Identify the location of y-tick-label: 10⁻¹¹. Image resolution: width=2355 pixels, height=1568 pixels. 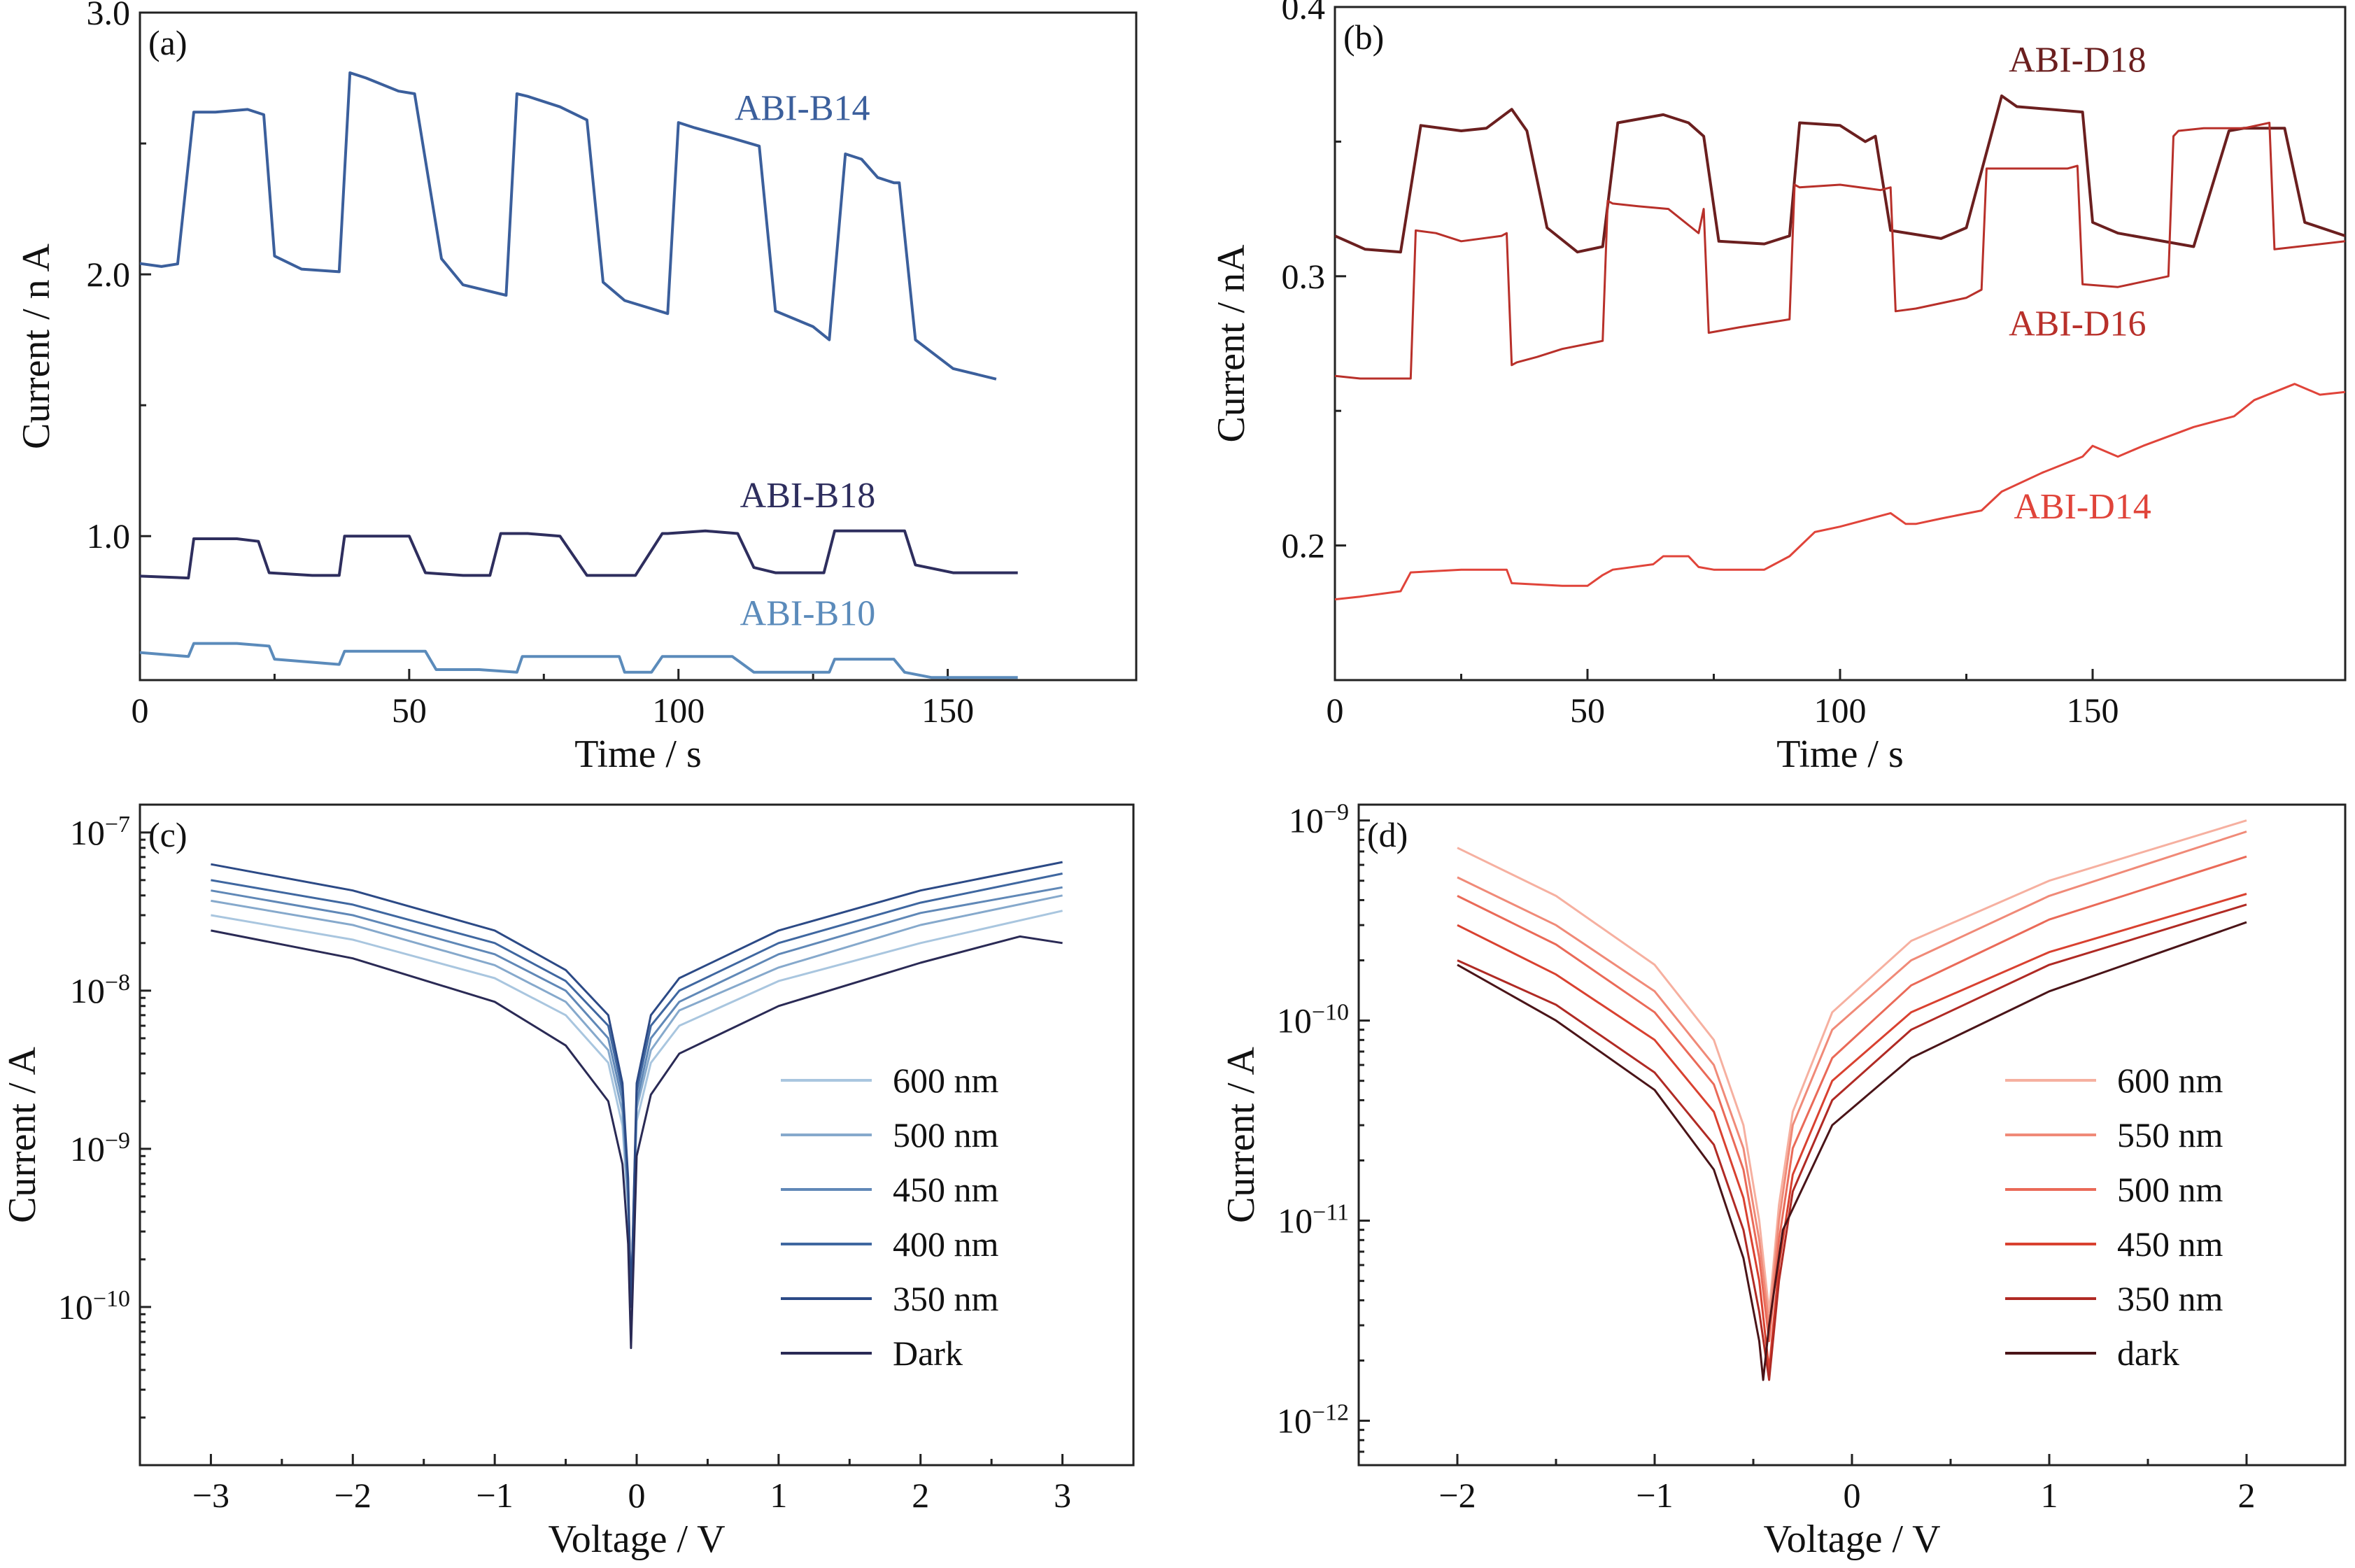
(1313, 1220).